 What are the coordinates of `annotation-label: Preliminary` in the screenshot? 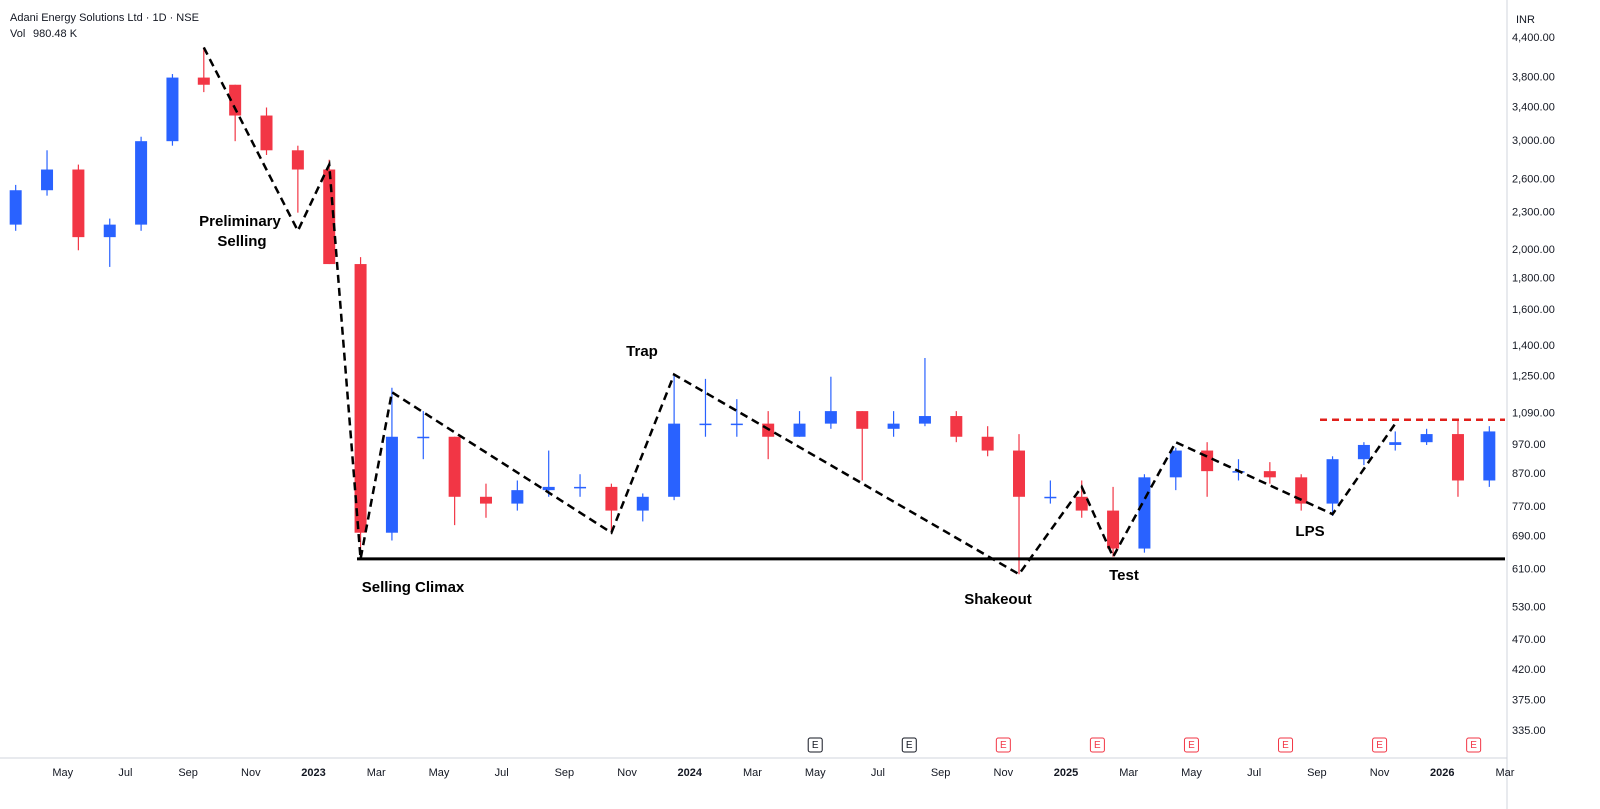 It's located at (240, 221).